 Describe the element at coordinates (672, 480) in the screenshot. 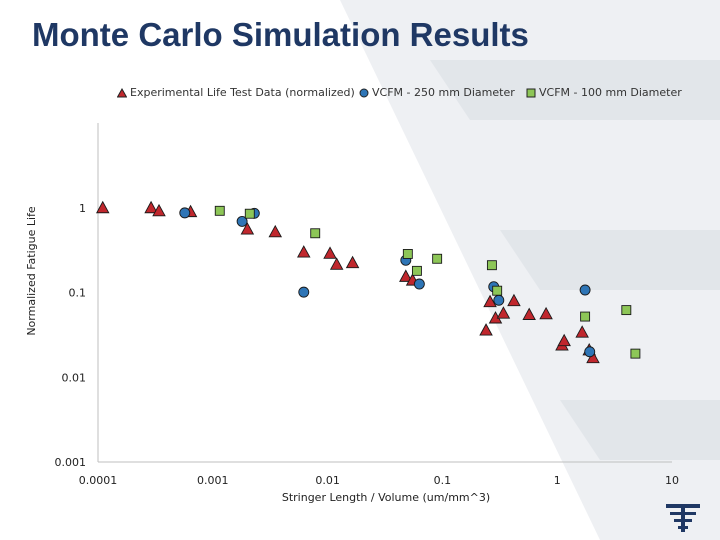

I see `x-tick-label: 10` at that location.